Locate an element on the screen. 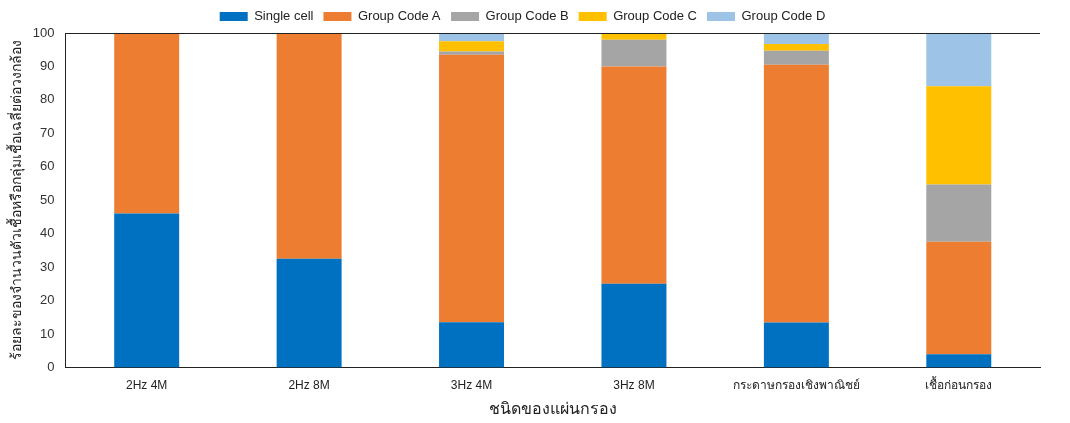 The width and height of the screenshot is (1070, 423). y-tick-label: 90 is located at coordinates (47, 66).